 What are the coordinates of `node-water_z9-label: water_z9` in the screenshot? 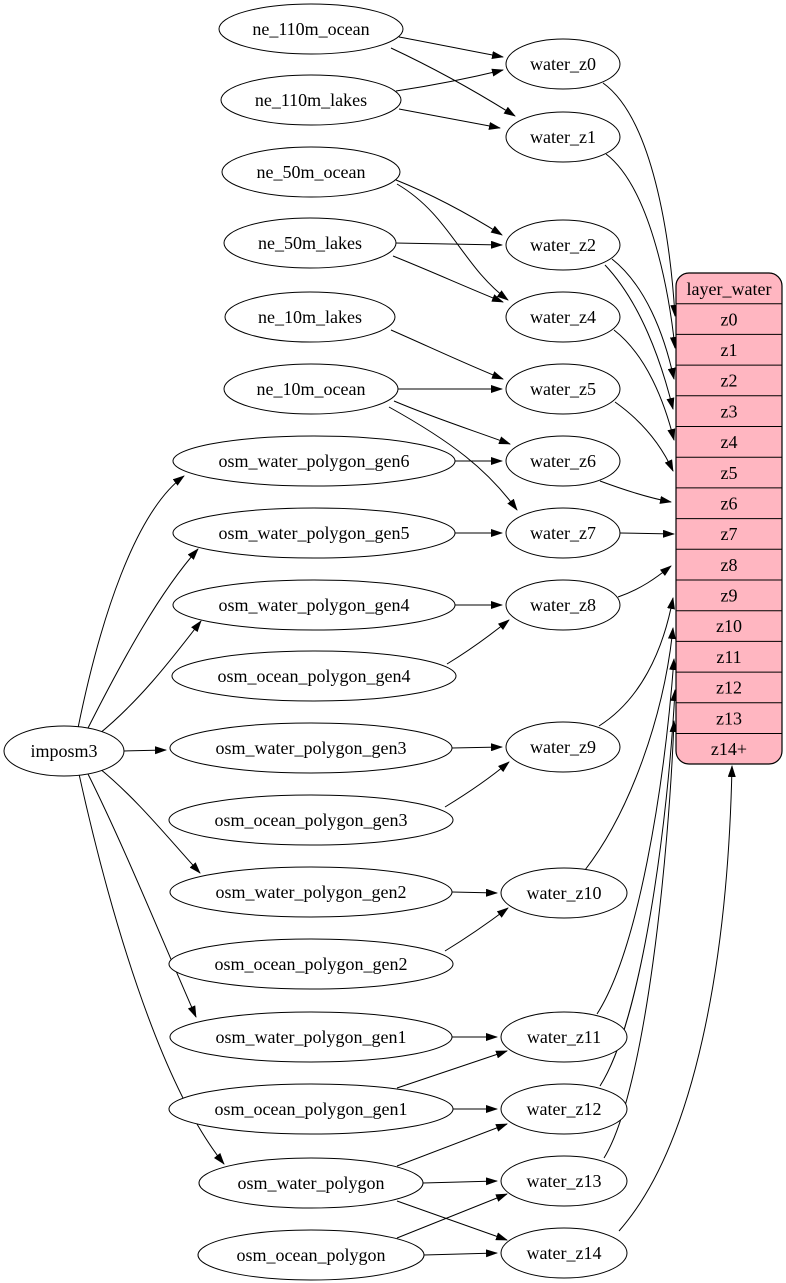 It's located at (563, 747).